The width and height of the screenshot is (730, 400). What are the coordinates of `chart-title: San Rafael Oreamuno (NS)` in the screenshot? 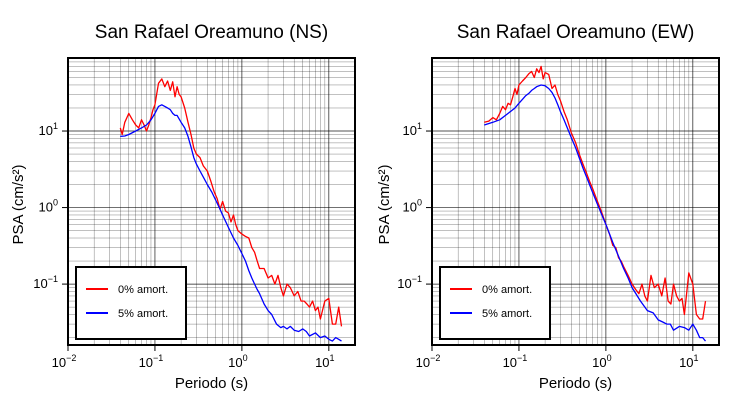 It's located at (211, 32).